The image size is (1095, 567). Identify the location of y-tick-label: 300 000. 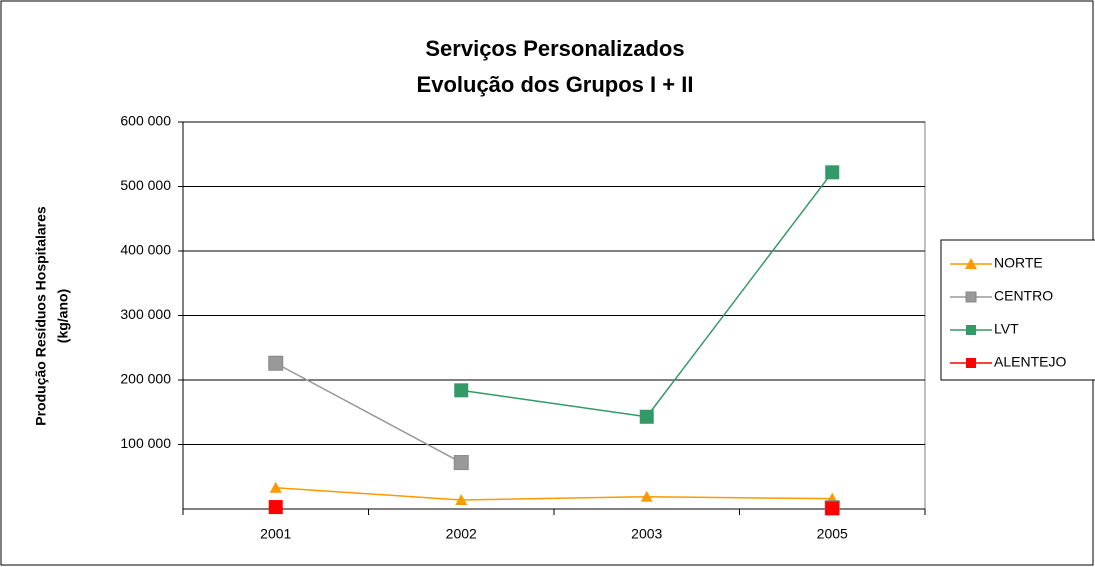
(145, 314).